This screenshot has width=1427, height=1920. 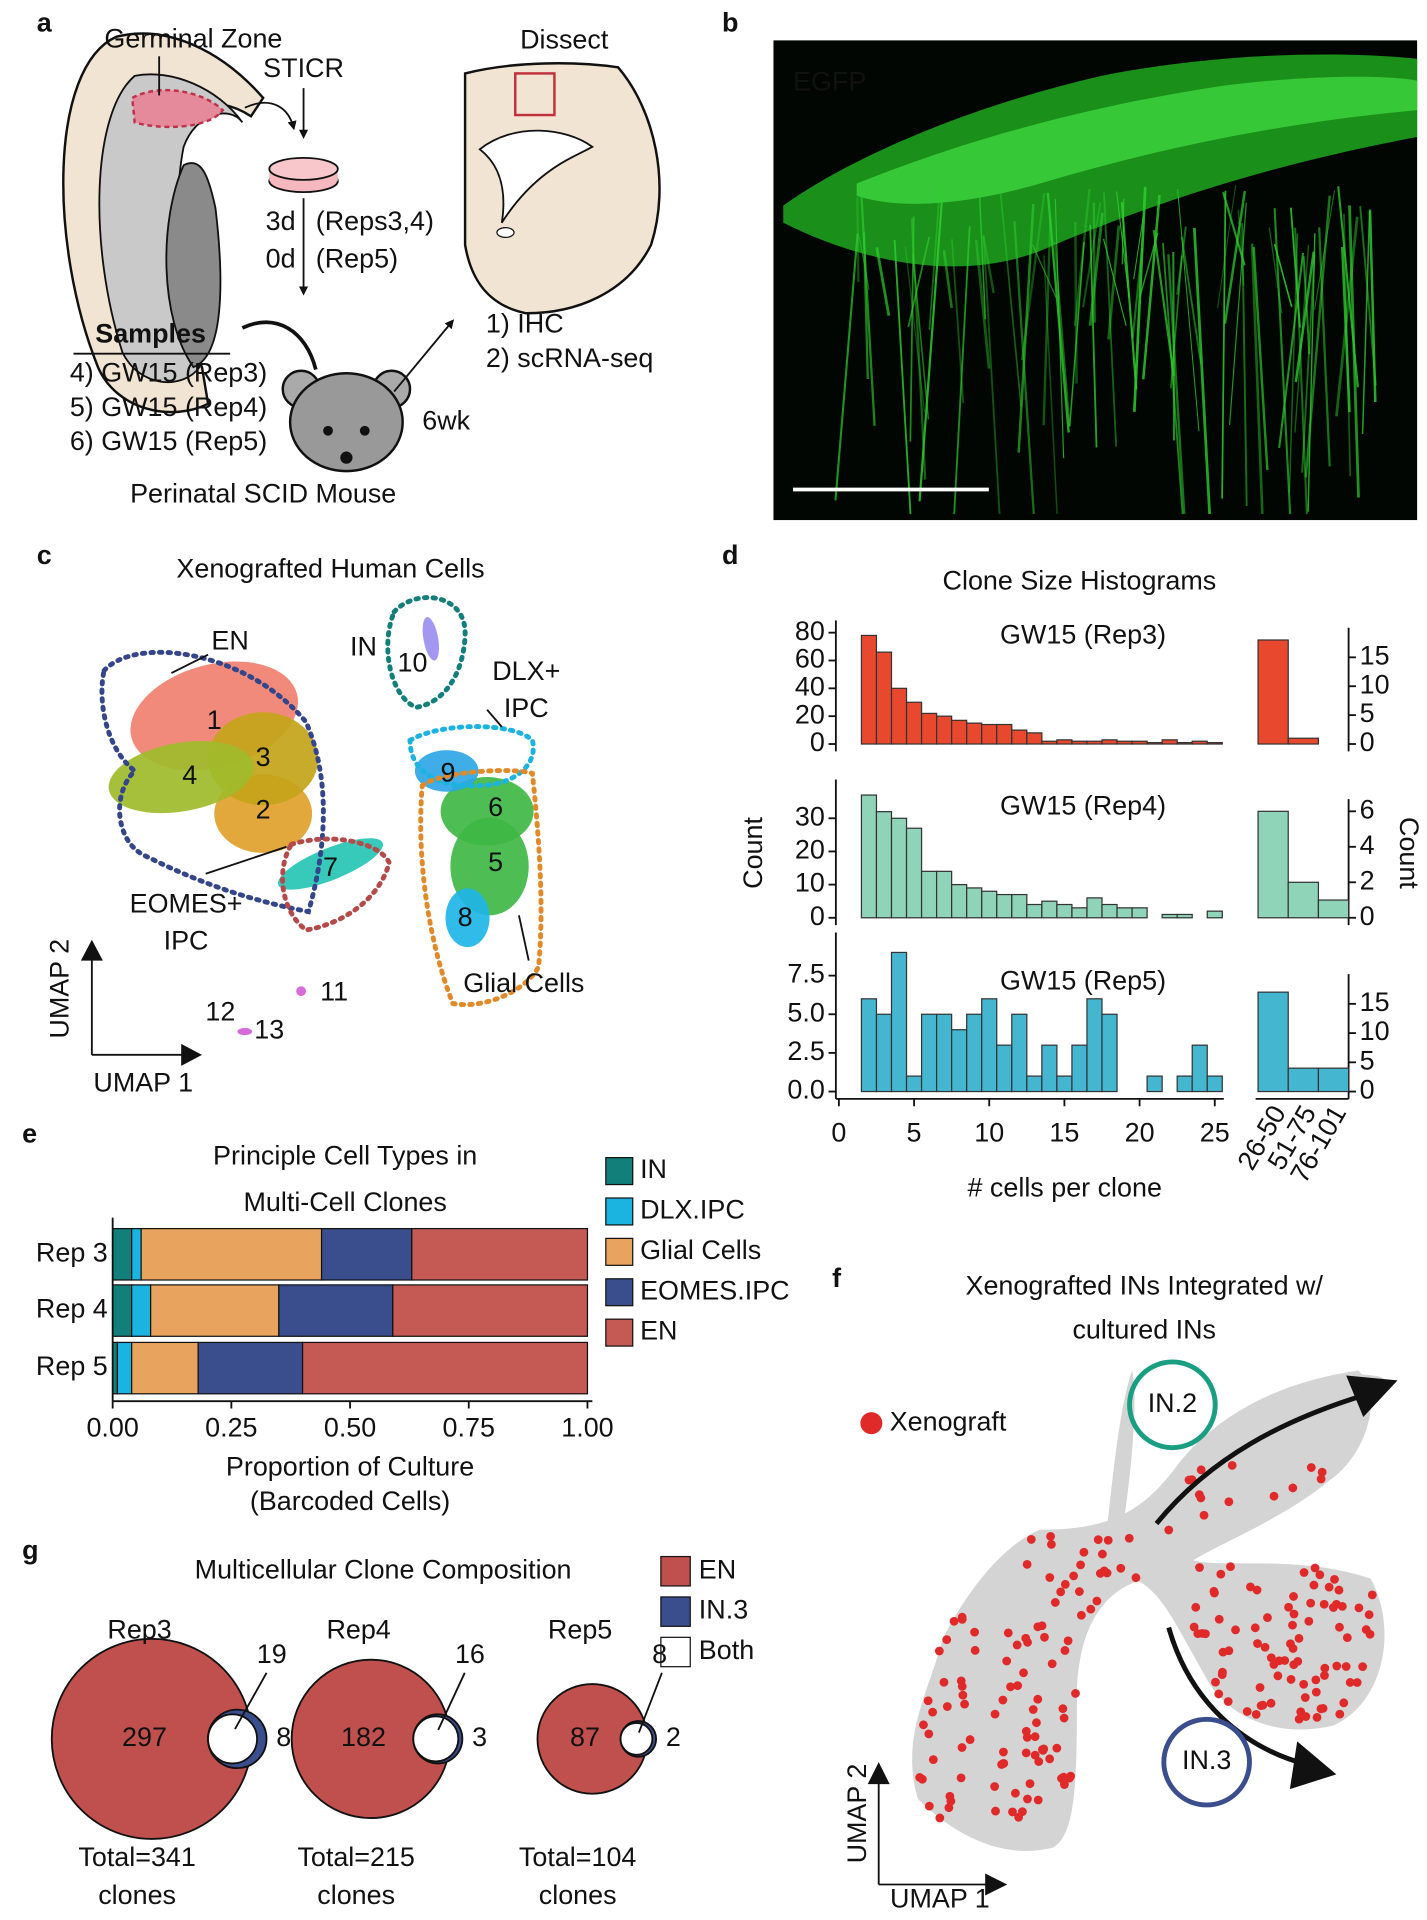 What do you see at coordinates (730, 23) in the screenshot?
I see `panel-letter: b` at bounding box center [730, 23].